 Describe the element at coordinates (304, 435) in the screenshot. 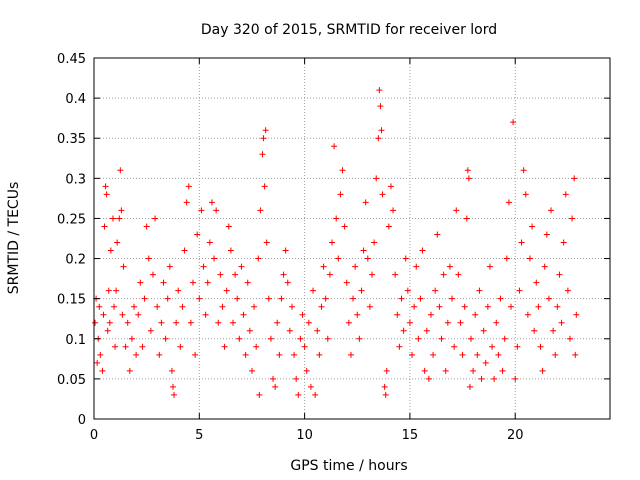

I see `x-tick-label: 10` at that location.